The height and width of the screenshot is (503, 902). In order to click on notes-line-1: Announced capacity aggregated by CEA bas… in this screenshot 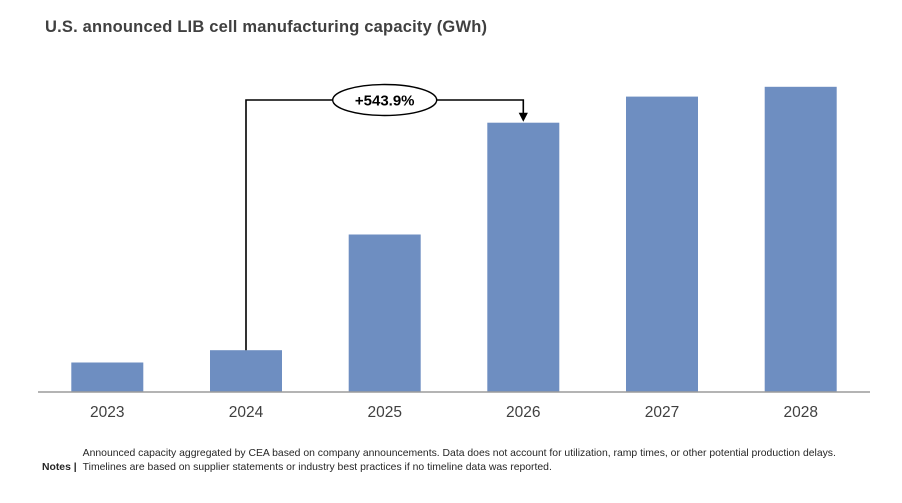, I will do `click(459, 453)`.